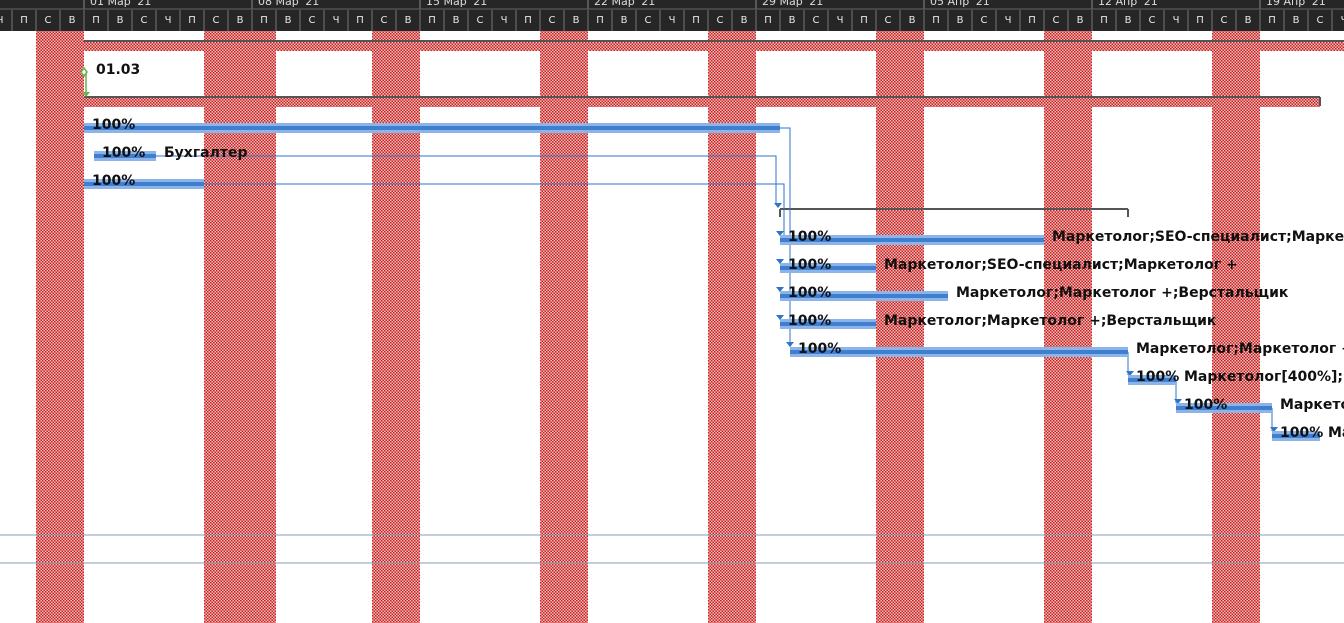  Describe the element at coordinates (624, 4) in the screenshot. I see `week-label: 22 Мар '21` at that location.